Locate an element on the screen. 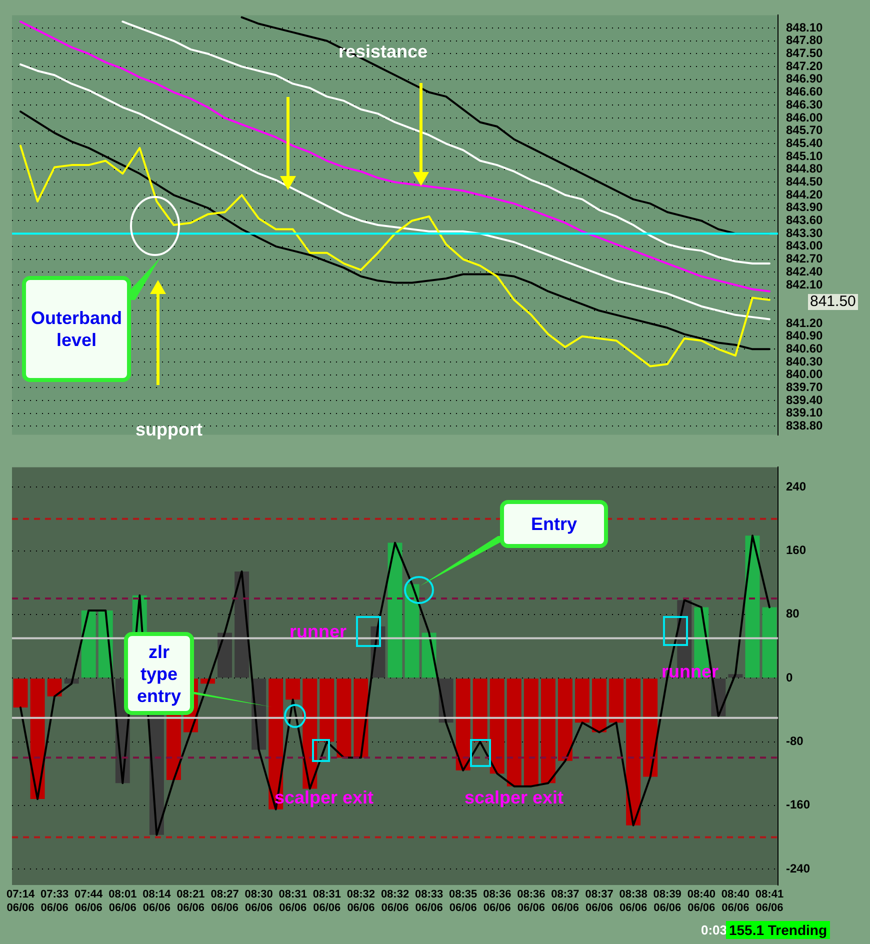 The image size is (870, 944). y-tick-label: 847.20 is located at coordinates (805, 65).